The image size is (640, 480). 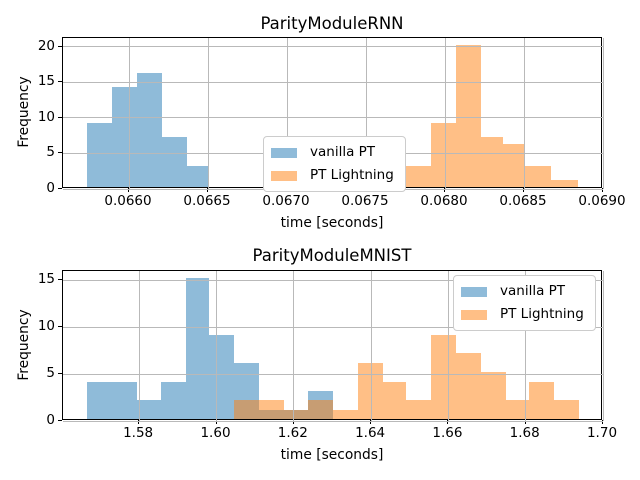 I want to click on chart-title-mnist: ParityModuleMNIST, so click(x=332, y=255).